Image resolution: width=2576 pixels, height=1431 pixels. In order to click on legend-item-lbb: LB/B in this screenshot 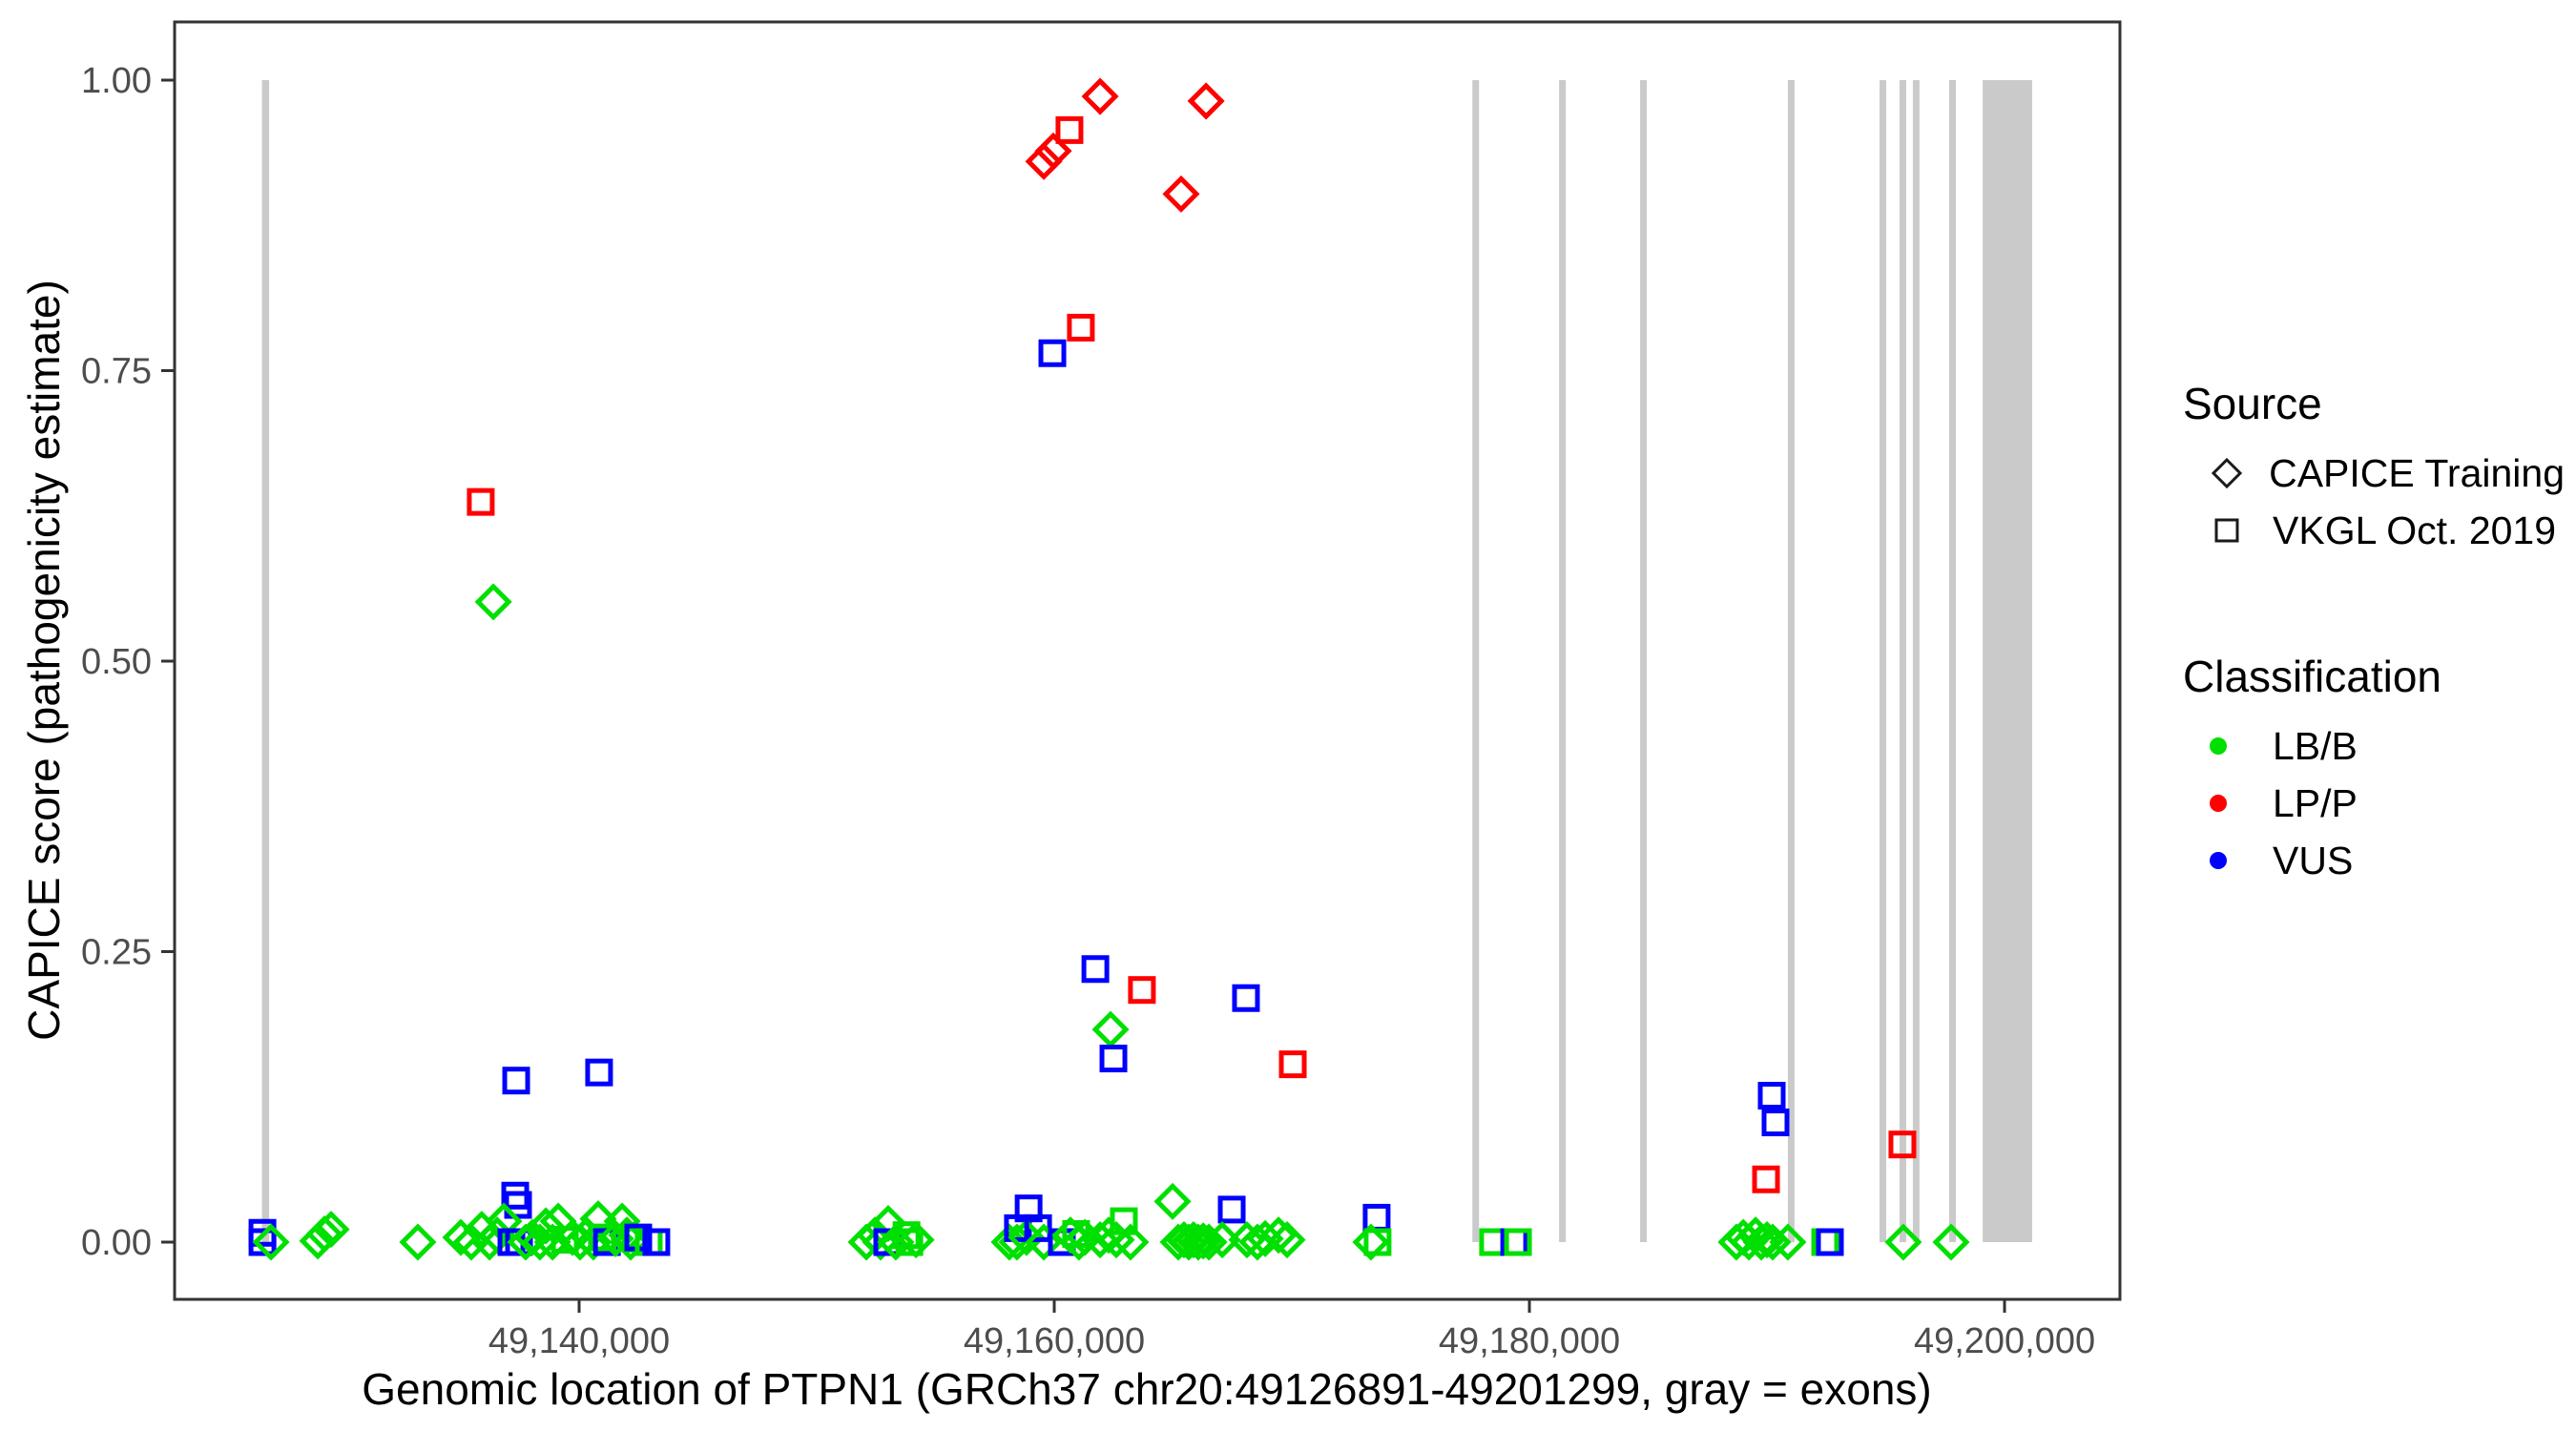, I will do `click(2374, 746)`.